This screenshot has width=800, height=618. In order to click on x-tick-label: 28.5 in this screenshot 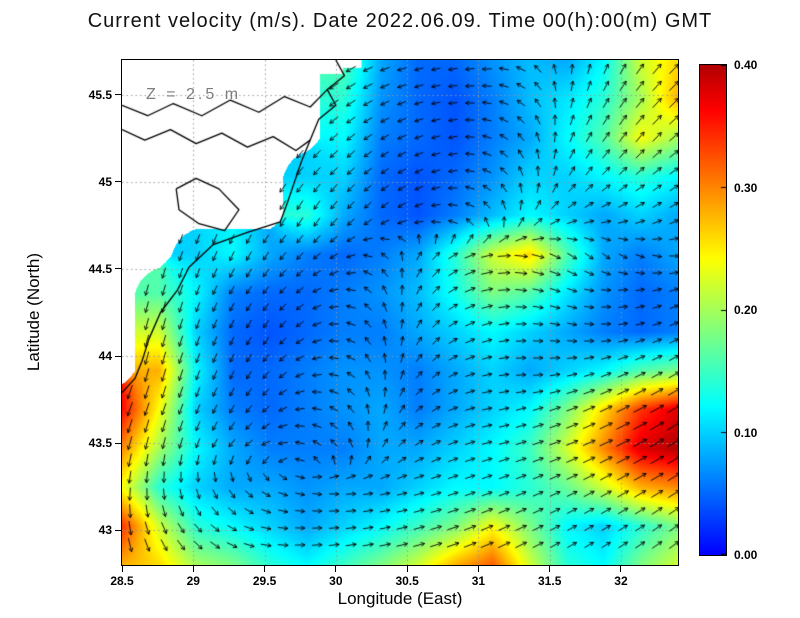, I will do `click(122, 581)`.